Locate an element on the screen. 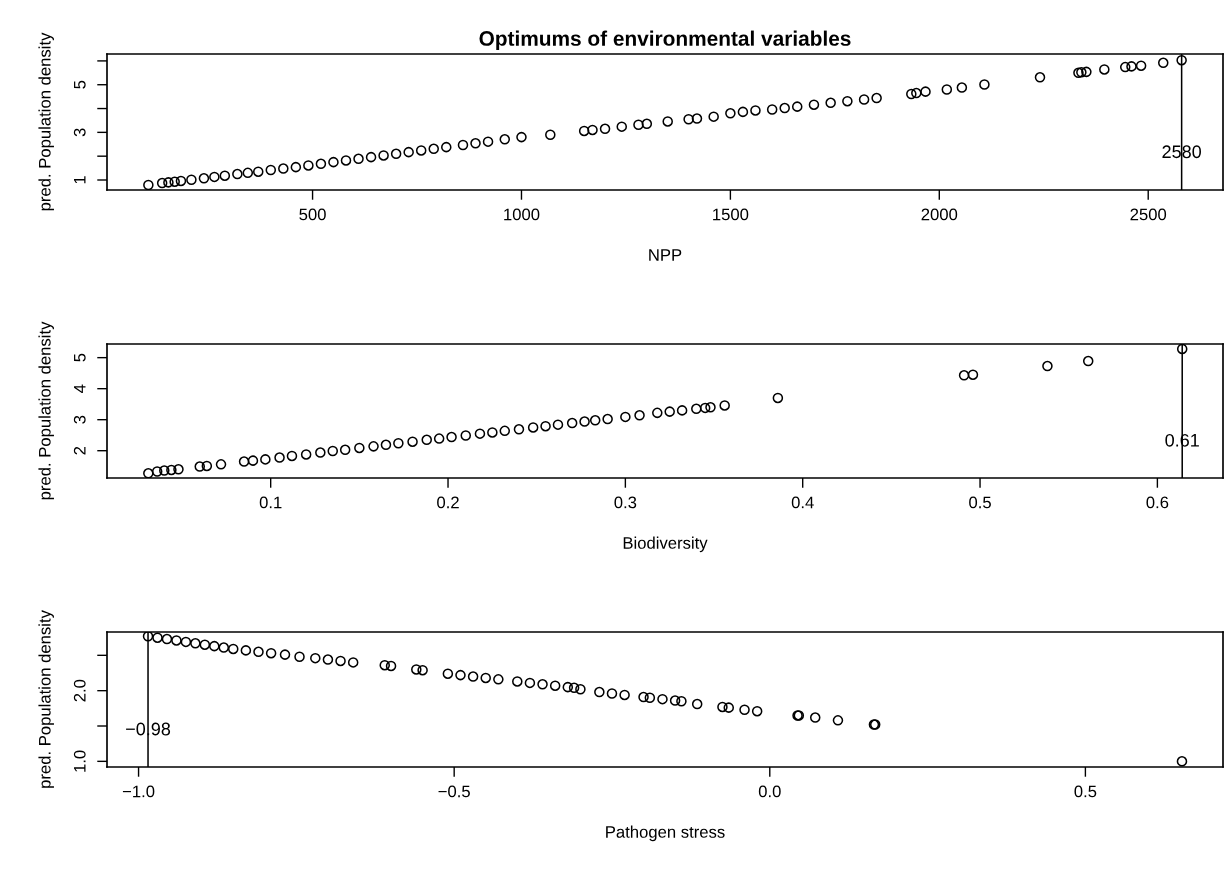  x-tick-label: 0.2 is located at coordinates (448, 502).